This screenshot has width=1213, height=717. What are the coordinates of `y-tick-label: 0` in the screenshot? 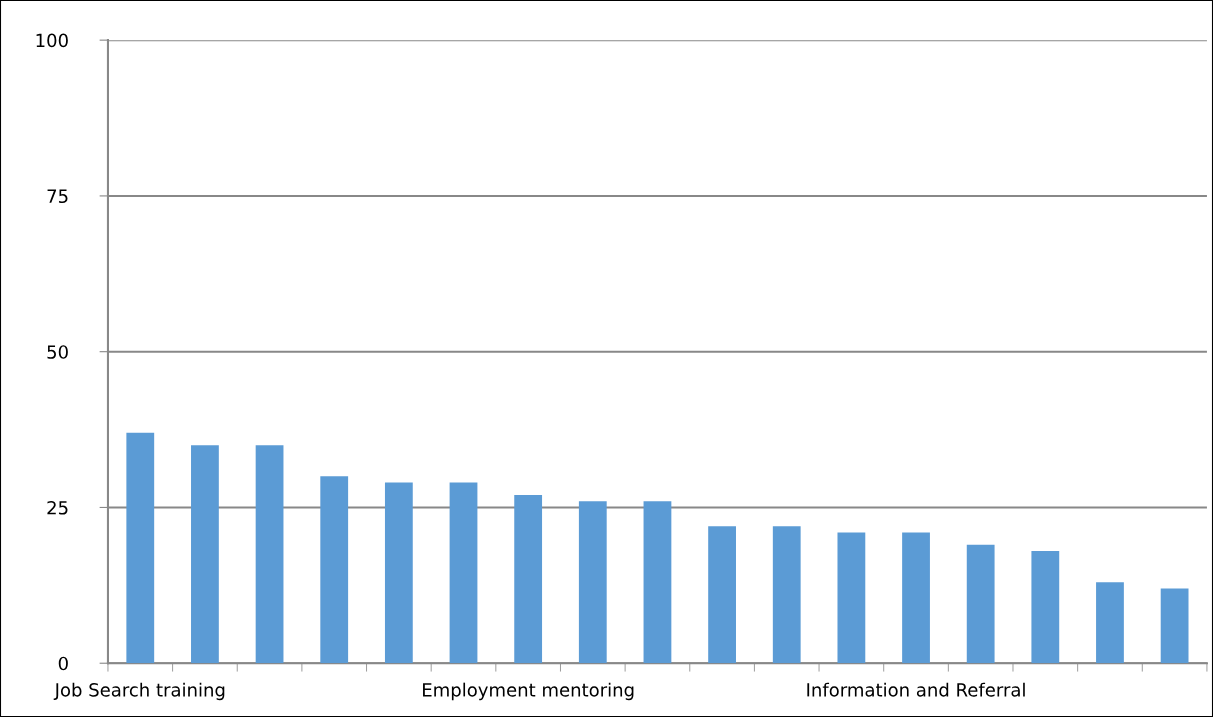 It's located at (63, 663).